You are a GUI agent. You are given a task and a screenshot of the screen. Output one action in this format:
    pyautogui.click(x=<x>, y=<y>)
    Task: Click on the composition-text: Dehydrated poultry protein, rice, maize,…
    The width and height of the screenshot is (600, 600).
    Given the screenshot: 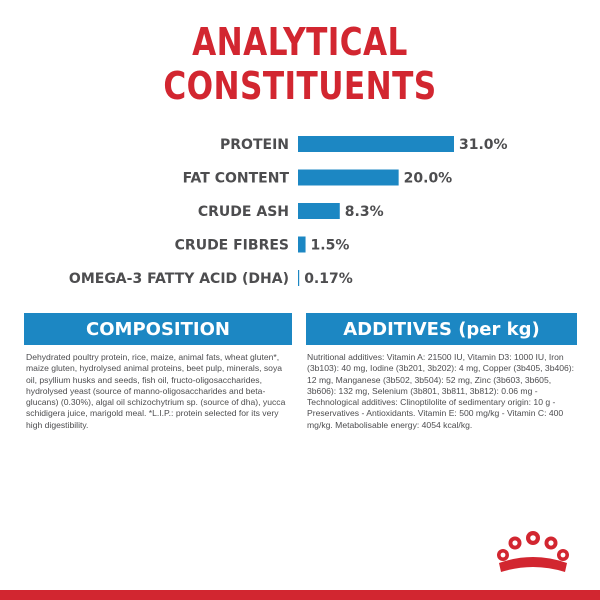 What is the action you would take?
    pyautogui.click(x=156, y=391)
    